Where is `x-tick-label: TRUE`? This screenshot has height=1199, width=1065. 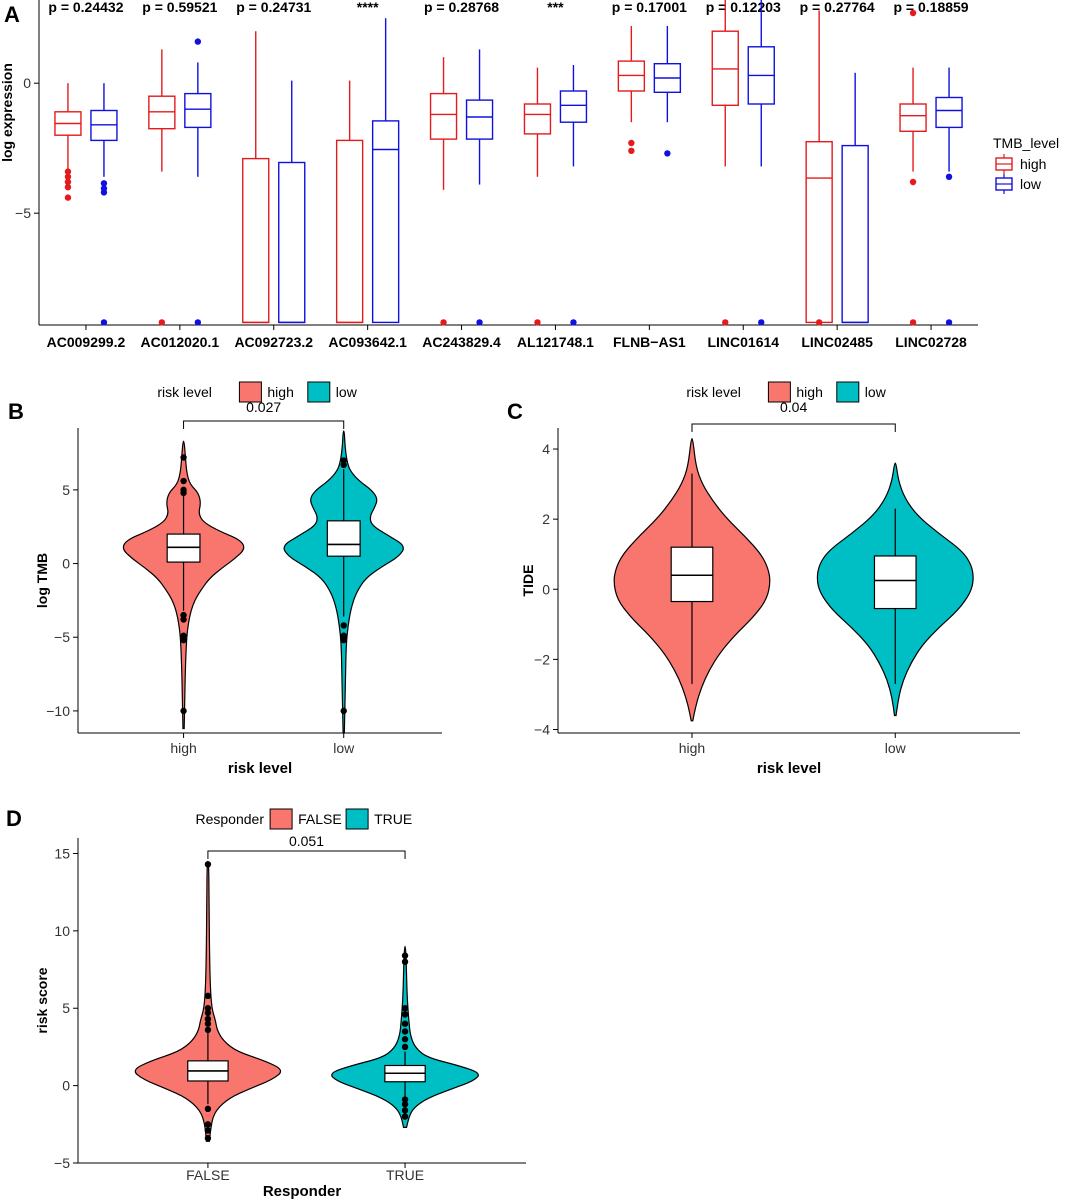
x-tick-label: TRUE is located at coordinates (405, 1175).